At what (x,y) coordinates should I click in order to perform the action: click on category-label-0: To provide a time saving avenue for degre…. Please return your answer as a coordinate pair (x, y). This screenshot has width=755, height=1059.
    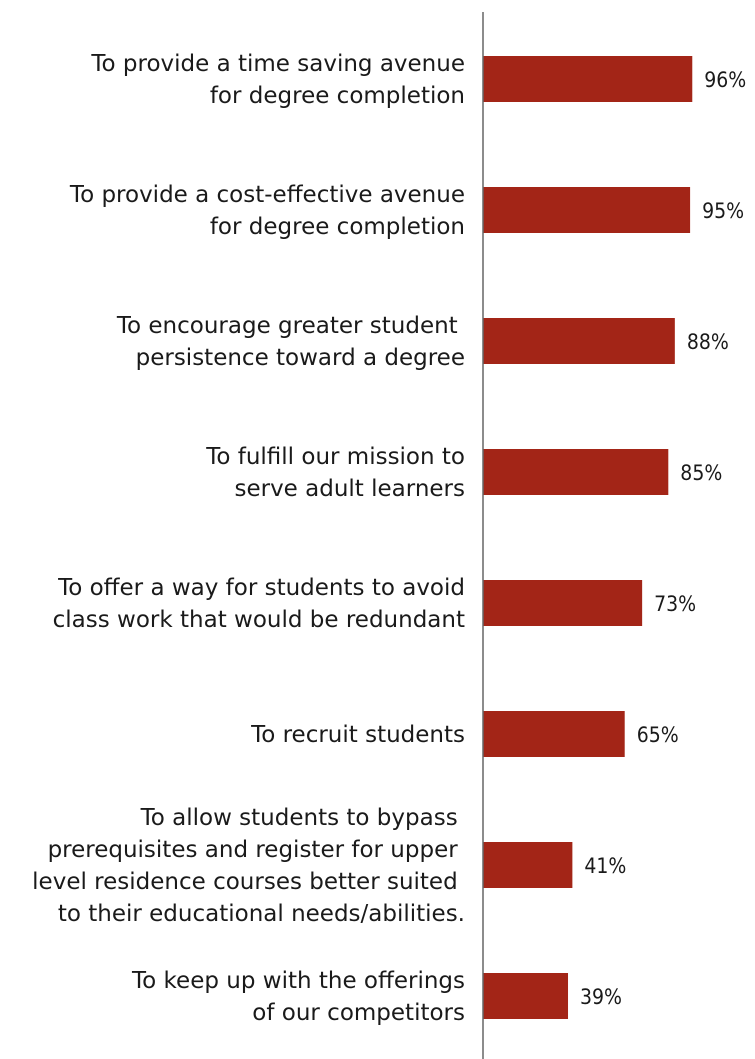
    Looking at the image, I should click on (277, 80).